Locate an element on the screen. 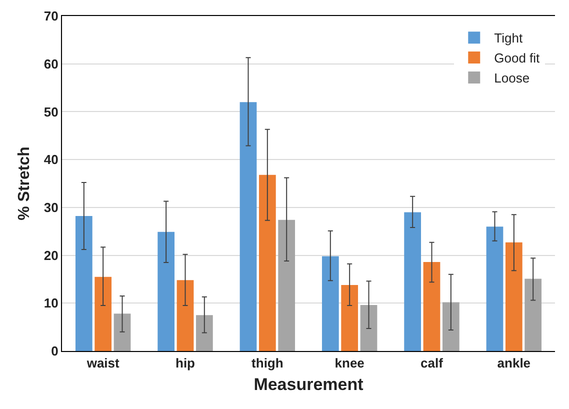 This screenshot has height=409, width=569. x-tick-label: knee is located at coordinates (349, 363).